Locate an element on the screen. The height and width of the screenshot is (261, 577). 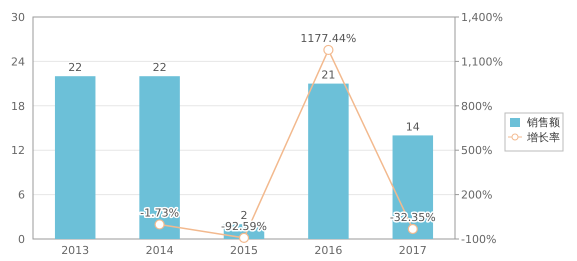
x-tick-label: 2015 is located at coordinates (244, 250).